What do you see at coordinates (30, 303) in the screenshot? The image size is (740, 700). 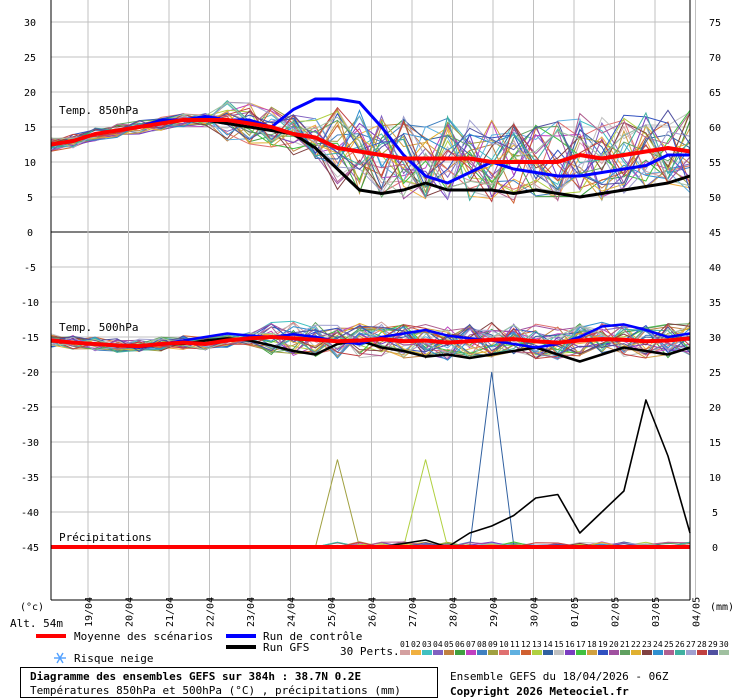 I see `y-tick-left: -10` at bounding box center [30, 303].